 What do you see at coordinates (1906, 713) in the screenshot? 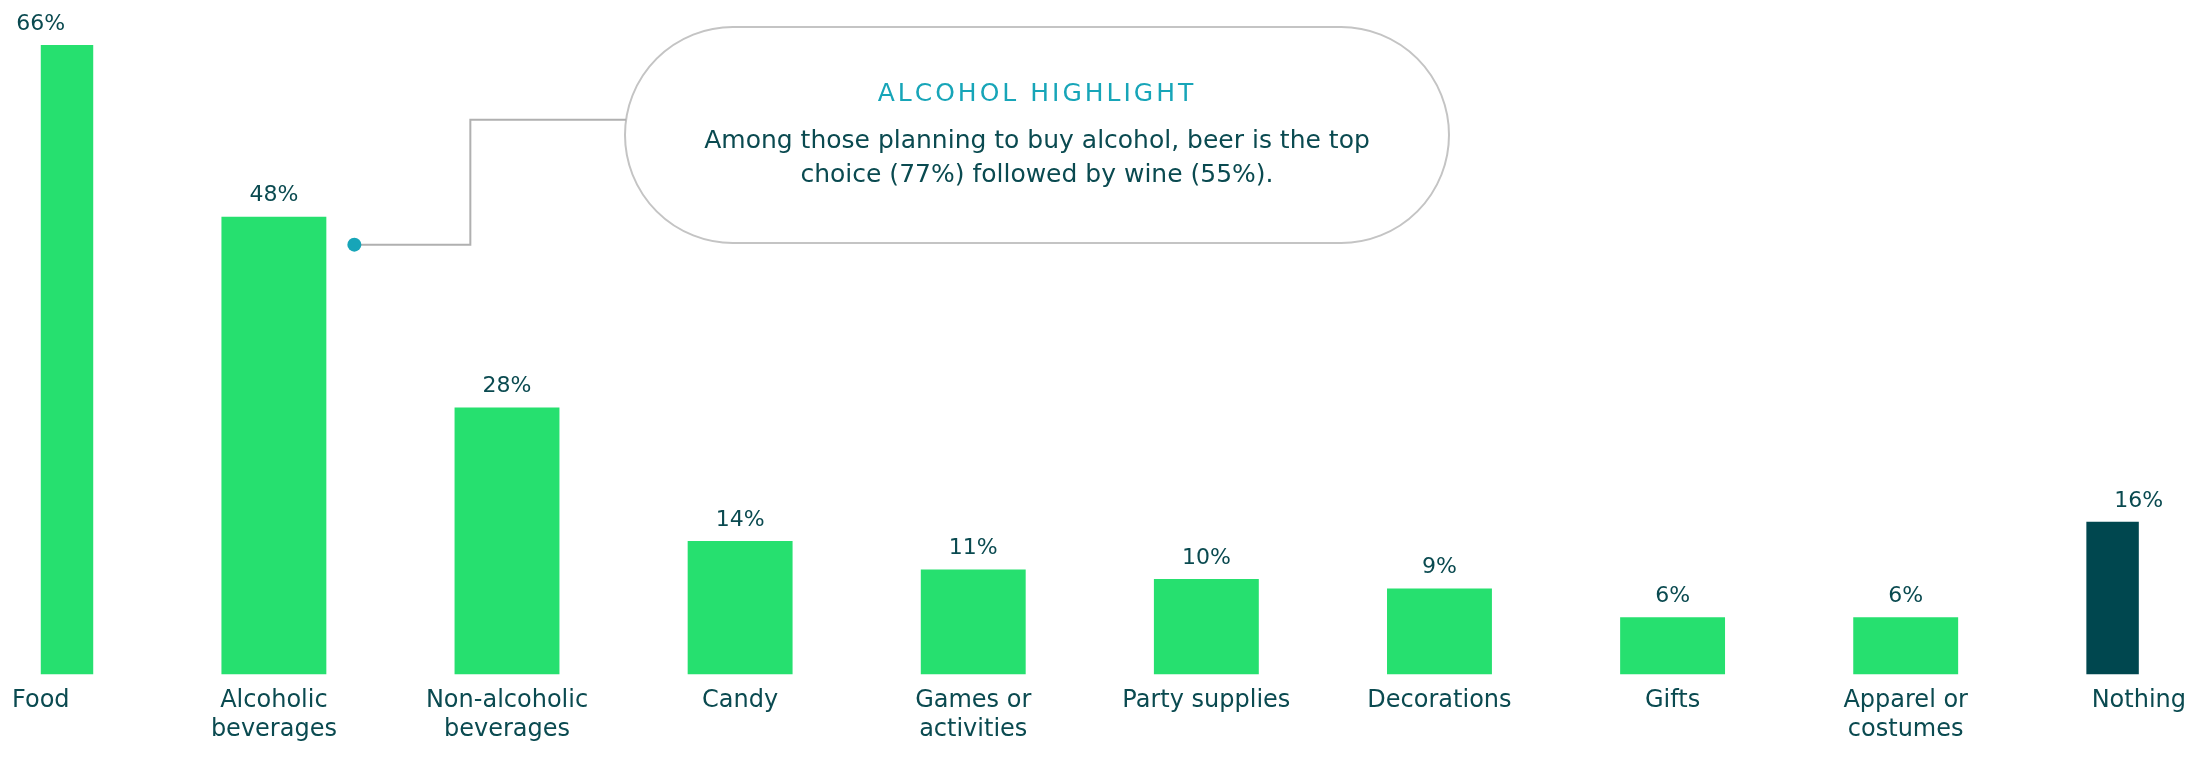
I see `x-tick-label: Apparel or costumes` at bounding box center [1906, 713].